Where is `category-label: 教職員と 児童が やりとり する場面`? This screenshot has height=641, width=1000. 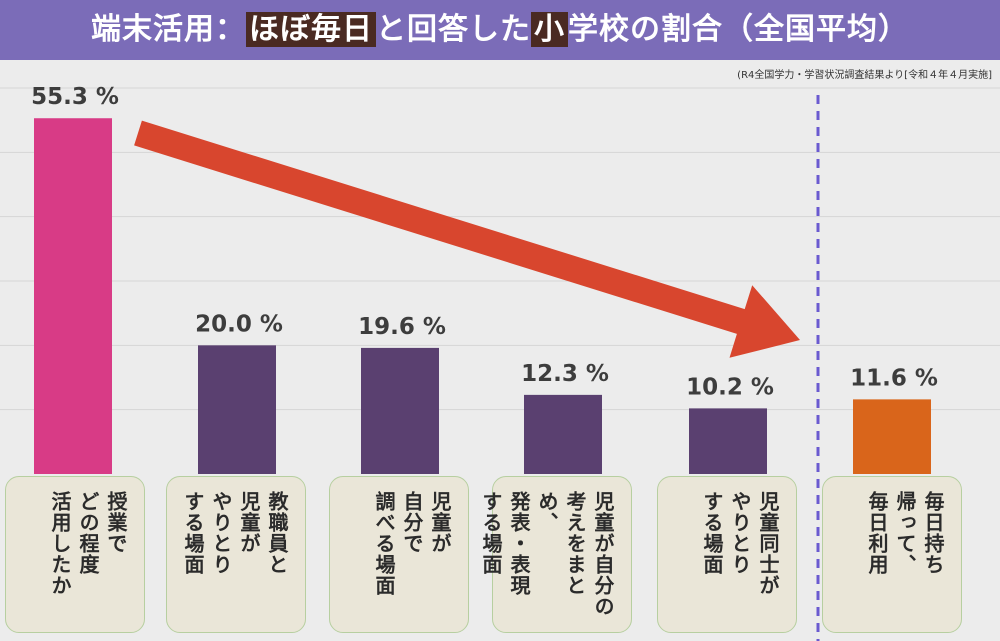 category-label: 教職員と 児童が やりとり する場面 is located at coordinates (235, 533).